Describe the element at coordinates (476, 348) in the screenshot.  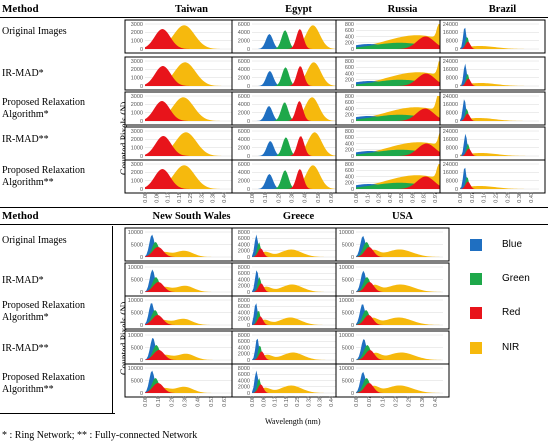
I see `legend-swatch-nir` at that location.